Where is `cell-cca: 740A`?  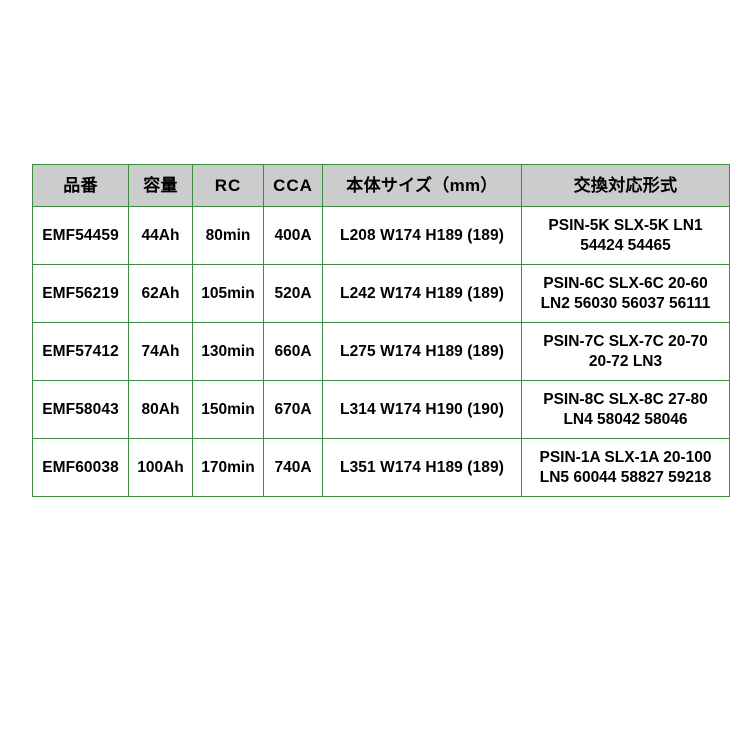
cell-cca: 740A is located at coordinates (293, 467).